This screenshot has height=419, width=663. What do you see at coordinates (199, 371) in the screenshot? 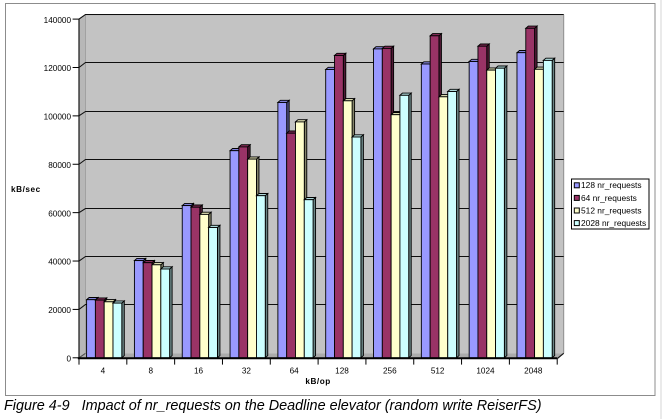
I see `svg-text: 16` at bounding box center [199, 371].